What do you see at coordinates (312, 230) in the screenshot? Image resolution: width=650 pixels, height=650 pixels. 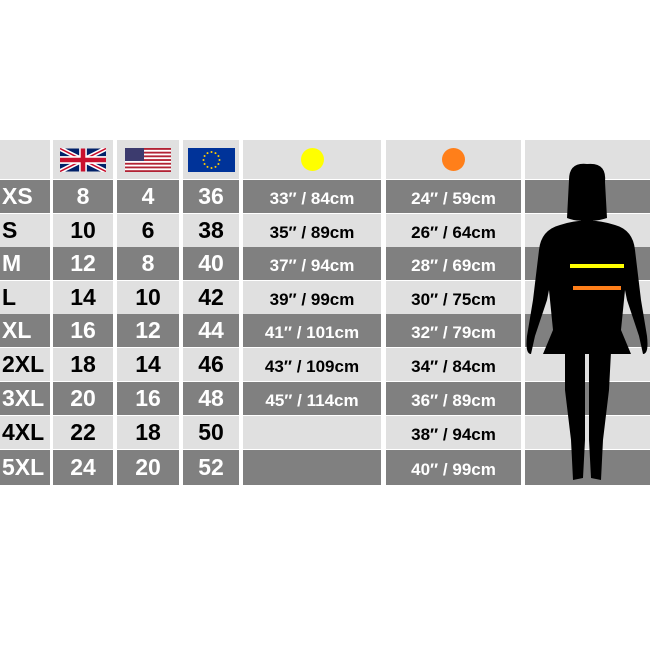 I see `bust-cell: 35″ / 89cm` at bounding box center [312, 230].